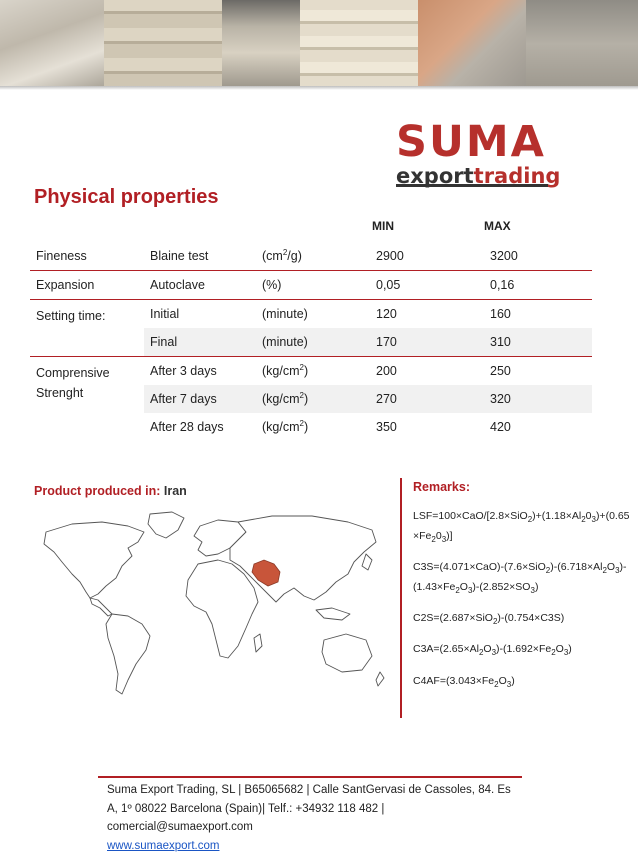 The height and width of the screenshot is (855, 638). What do you see at coordinates (175, 491) in the screenshot?
I see `product-origin-country: Iran` at bounding box center [175, 491].